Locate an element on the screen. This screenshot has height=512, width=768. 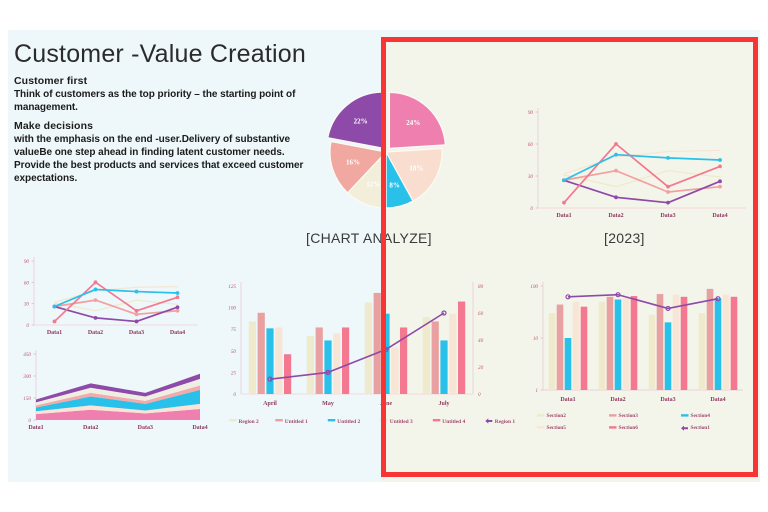
axis-label: 30 is located at coordinates (27, 305).